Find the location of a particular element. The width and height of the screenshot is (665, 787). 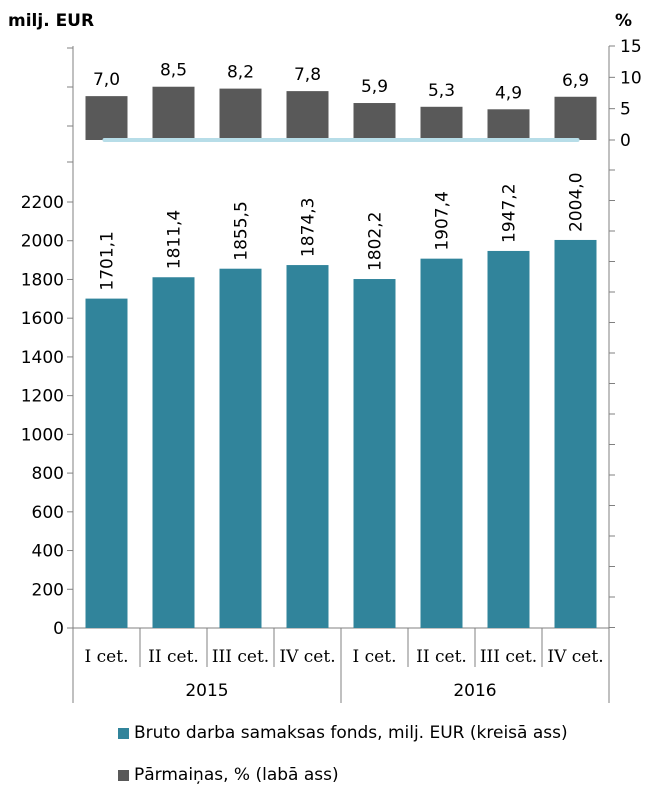

left-tick-label: 2200 is located at coordinates (42, 203).